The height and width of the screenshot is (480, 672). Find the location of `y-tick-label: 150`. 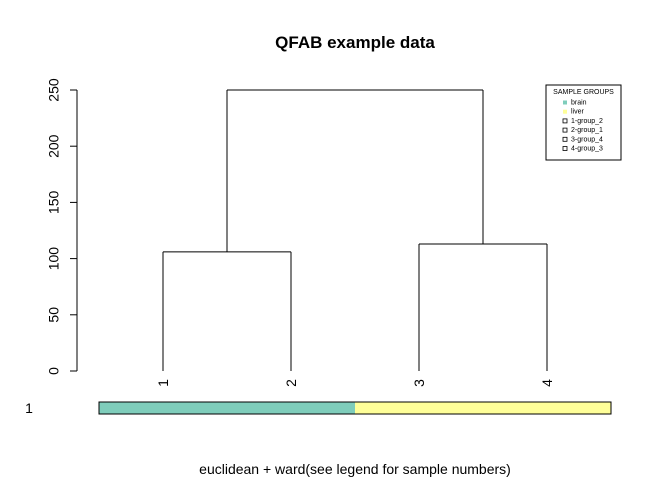

y-tick-label: 150 is located at coordinates (54, 203).